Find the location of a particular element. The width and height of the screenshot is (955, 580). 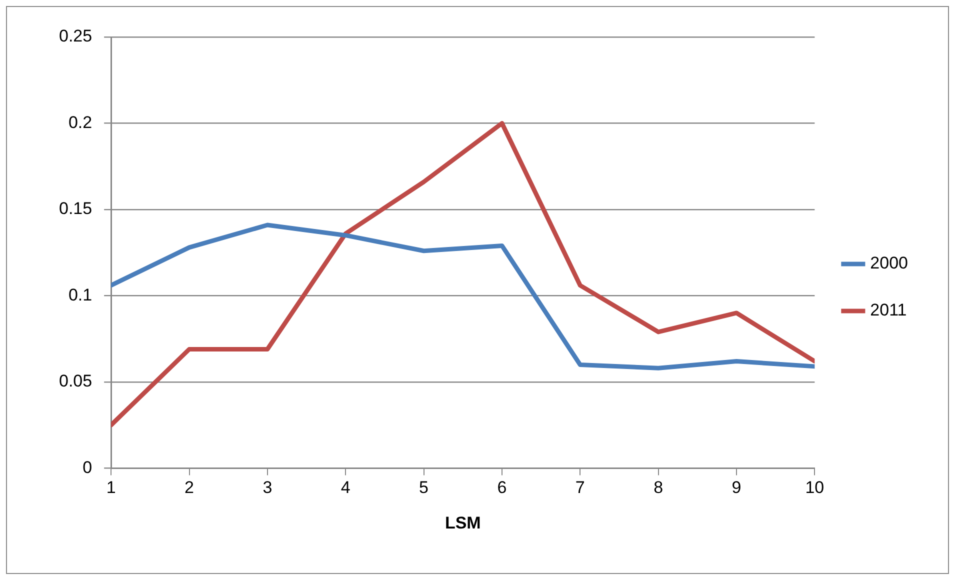

x-tick-label: 4 is located at coordinates (345, 488).